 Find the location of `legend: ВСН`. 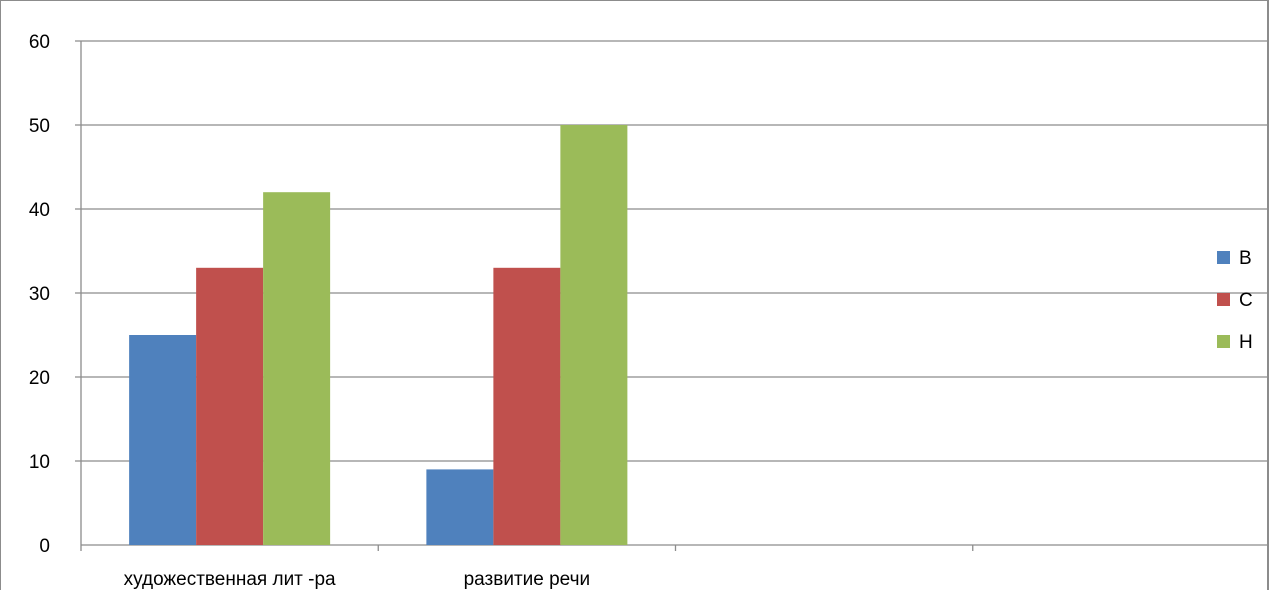

legend: ВСН is located at coordinates (1235, 300).